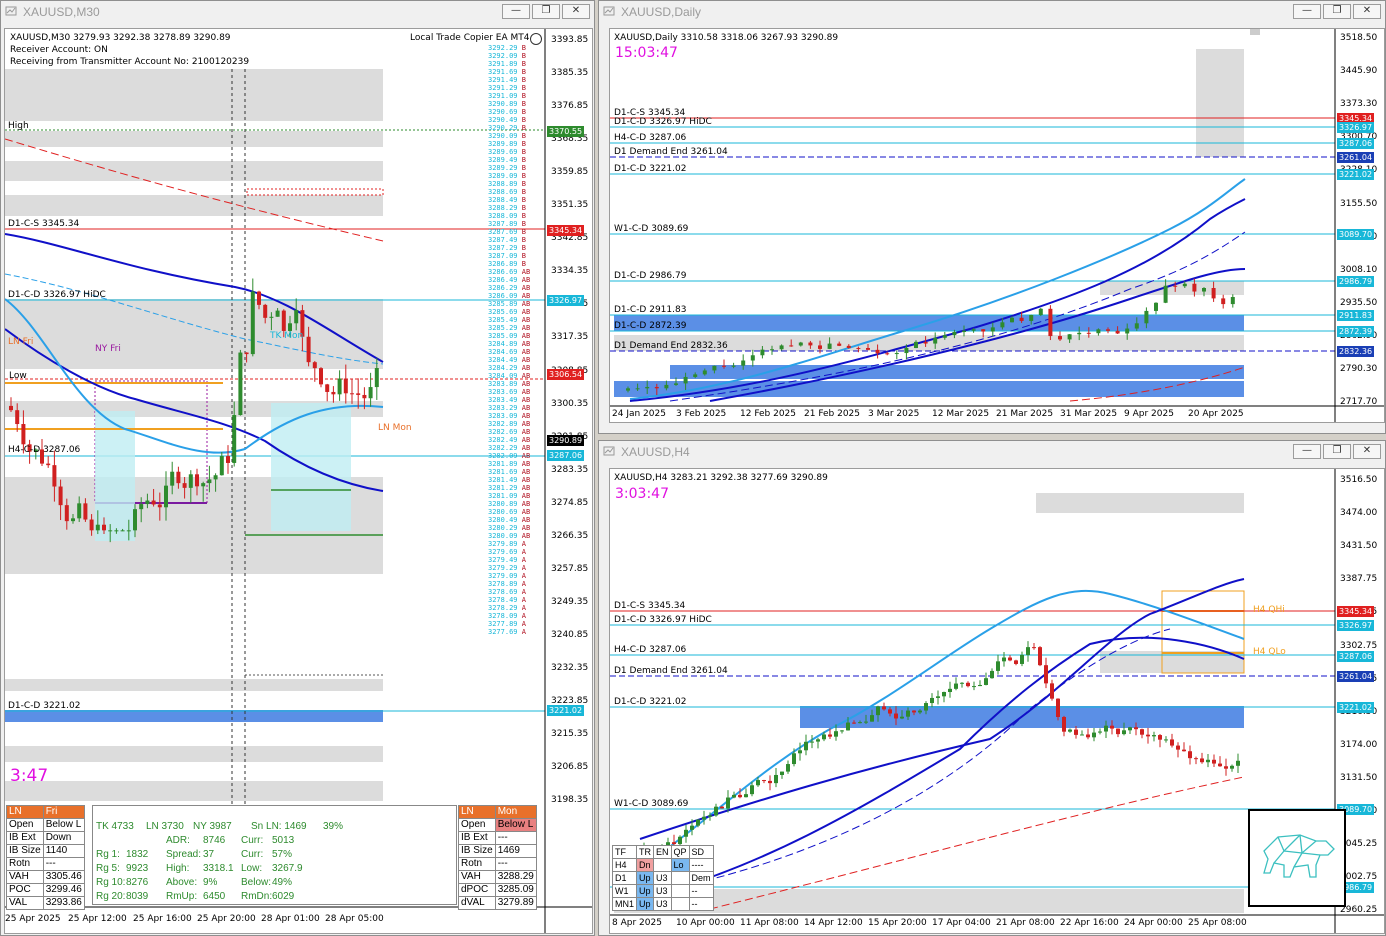 This screenshot has height=936, width=1386. What do you see at coordinates (516, 560) in the screenshot?
I see `ladder-row: 3279.49 A` at bounding box center [516, 560].